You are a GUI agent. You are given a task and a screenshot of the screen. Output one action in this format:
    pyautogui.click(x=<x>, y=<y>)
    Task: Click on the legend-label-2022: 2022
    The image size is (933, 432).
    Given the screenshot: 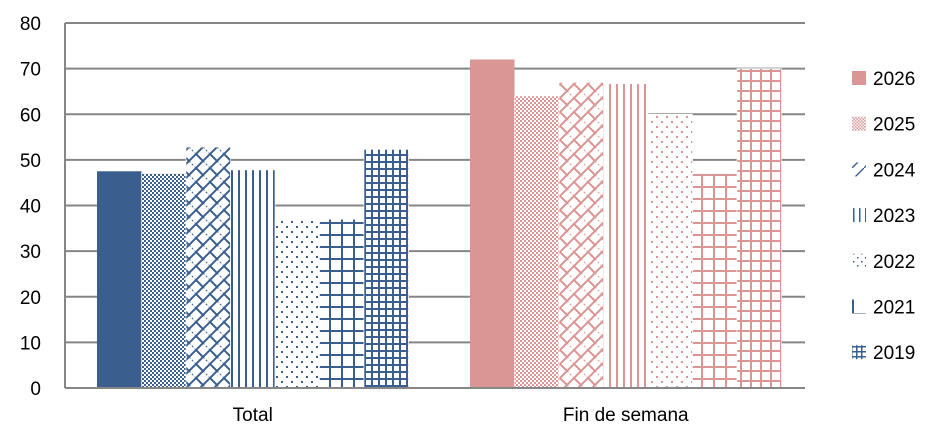 What is the action you would take?
    pyautogui.click(x=894, y=262)
    